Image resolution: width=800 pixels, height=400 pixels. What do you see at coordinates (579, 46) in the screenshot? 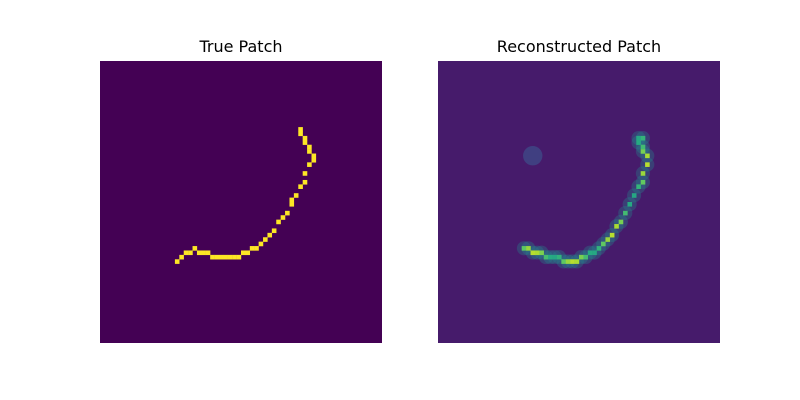
I see `chart-title: Reconstructed Patch` at bounding box center [579, 46].